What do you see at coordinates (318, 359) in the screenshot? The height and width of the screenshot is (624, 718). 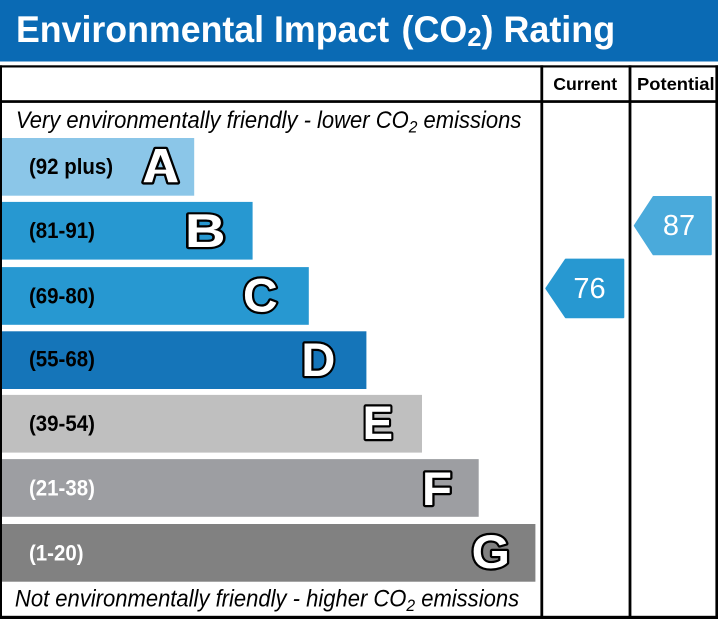 I see `svg-text: D` at bounding box center [318, 359].